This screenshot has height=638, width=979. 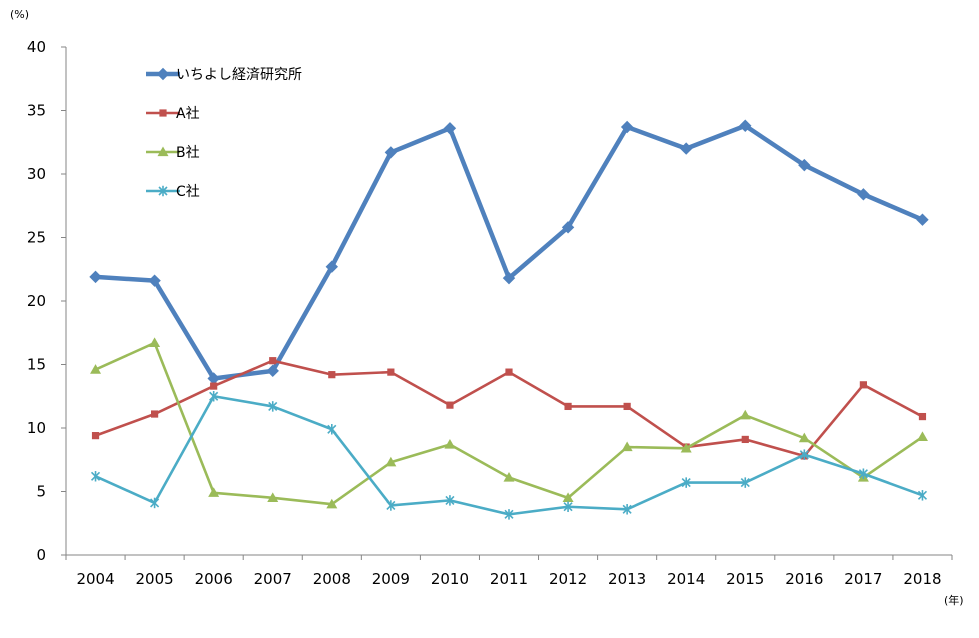 What do you see at coordinates (36, 174) in the screenshot?
I see `y-tick-label: 30` at bounding box center [36, 174].